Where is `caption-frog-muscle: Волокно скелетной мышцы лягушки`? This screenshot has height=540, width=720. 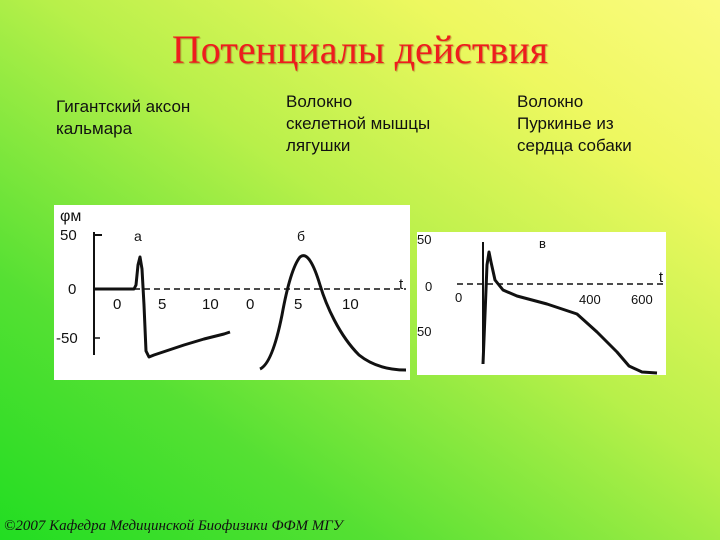 caption-frog-muscle: Волокно скелетной мышцы лягушки is located at coordinates (358, 123).